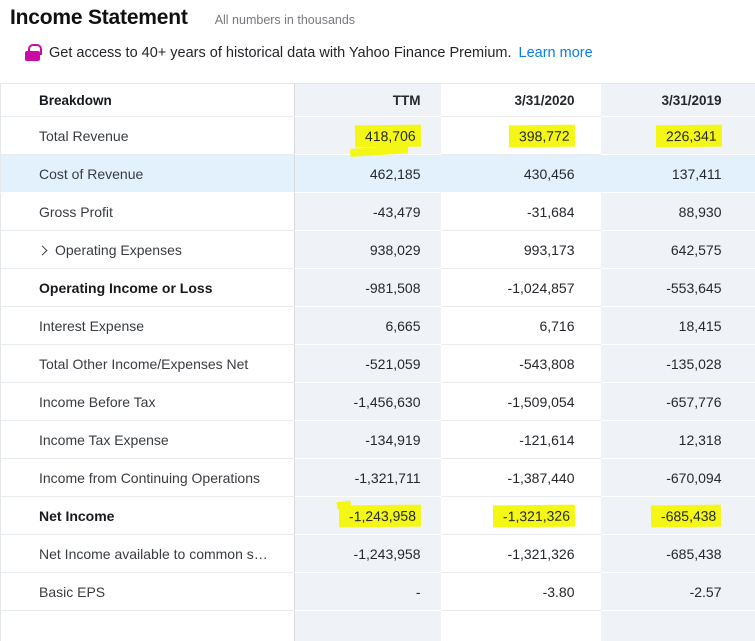 This screenshot has height=641, width=755. Describe the element at coordinates (547, 439) in the screenshot. I see `cell-value: -121,614` at that location.